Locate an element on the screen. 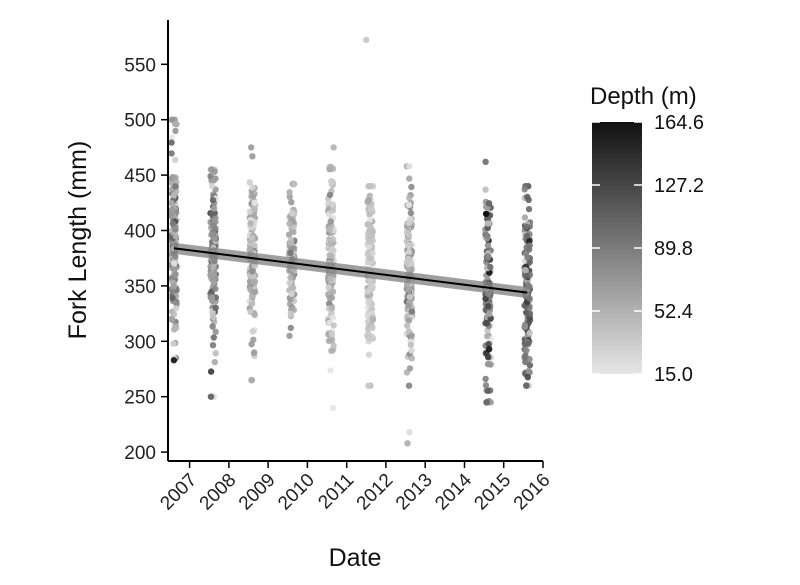  x-tick-label: 2010 is located at coordinates (296, 492).